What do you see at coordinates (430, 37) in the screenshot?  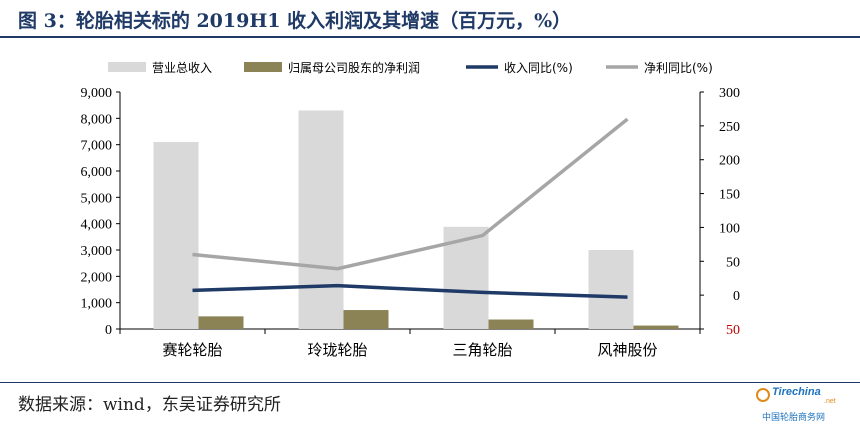 I see `title-rule` at bounding box center [430, 37].